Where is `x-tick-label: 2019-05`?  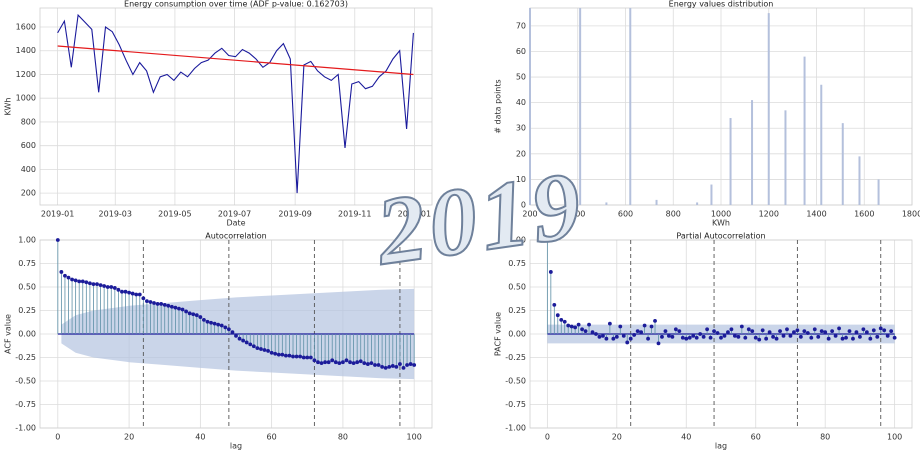
x-tick-label: 2019-05 is located at coordinates (174, 214).